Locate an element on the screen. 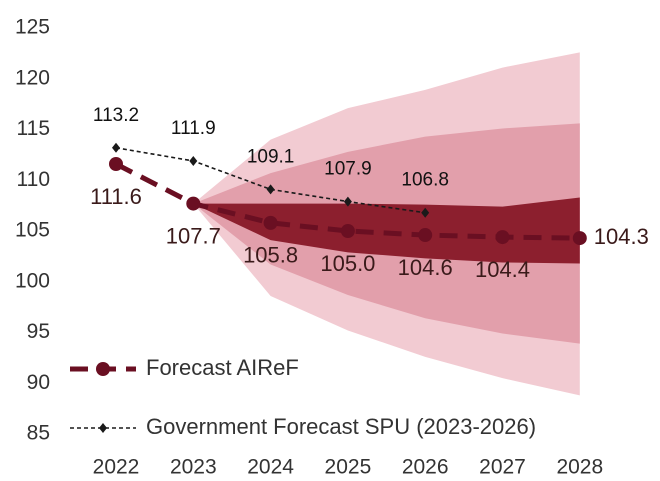 The height and width of the screenshot is (481, 660). x-tick-label: 2026 is located at coordinates (425, 467).